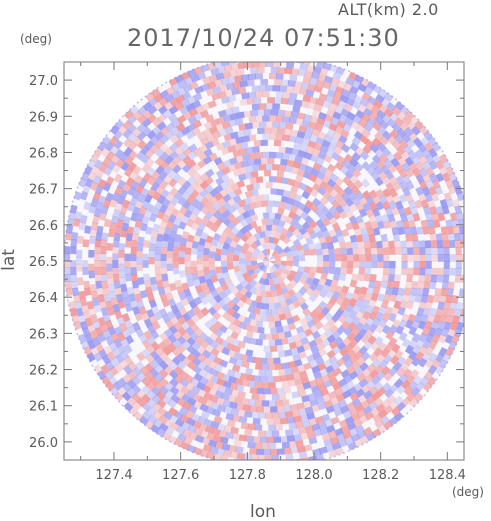 This screenshot has height=521, width=491. I want to click on x-axis-label: lon, so click(263, 511).